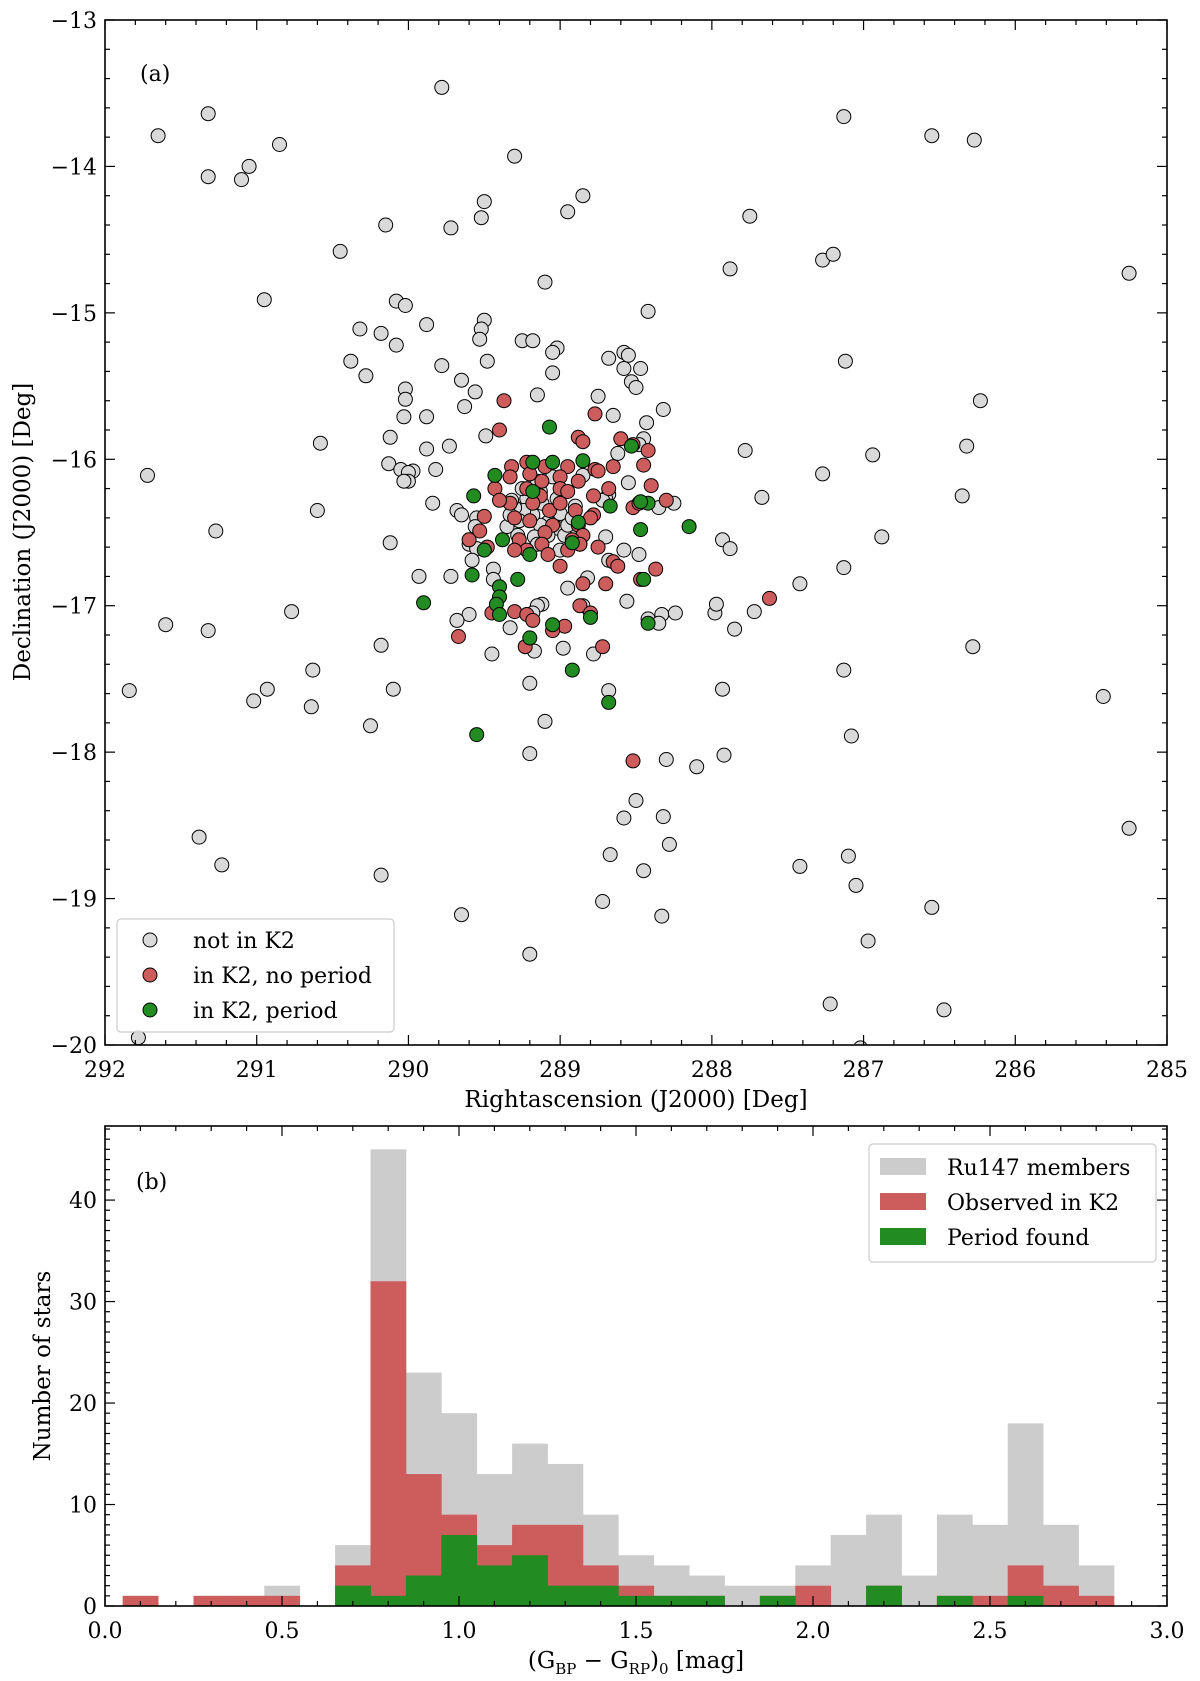  What do you see at coordinates (1015, 1070) in the screenshot?
I see `x-tick-label: 286` at bounding box center [1015, 1070].